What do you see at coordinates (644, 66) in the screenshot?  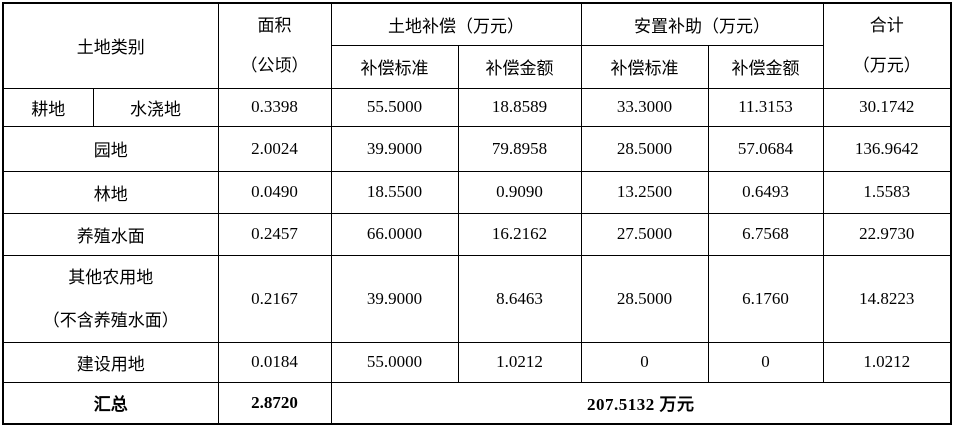 I see `header-res-comp-standard: 补偿标准` at bounding box center [644, 66].